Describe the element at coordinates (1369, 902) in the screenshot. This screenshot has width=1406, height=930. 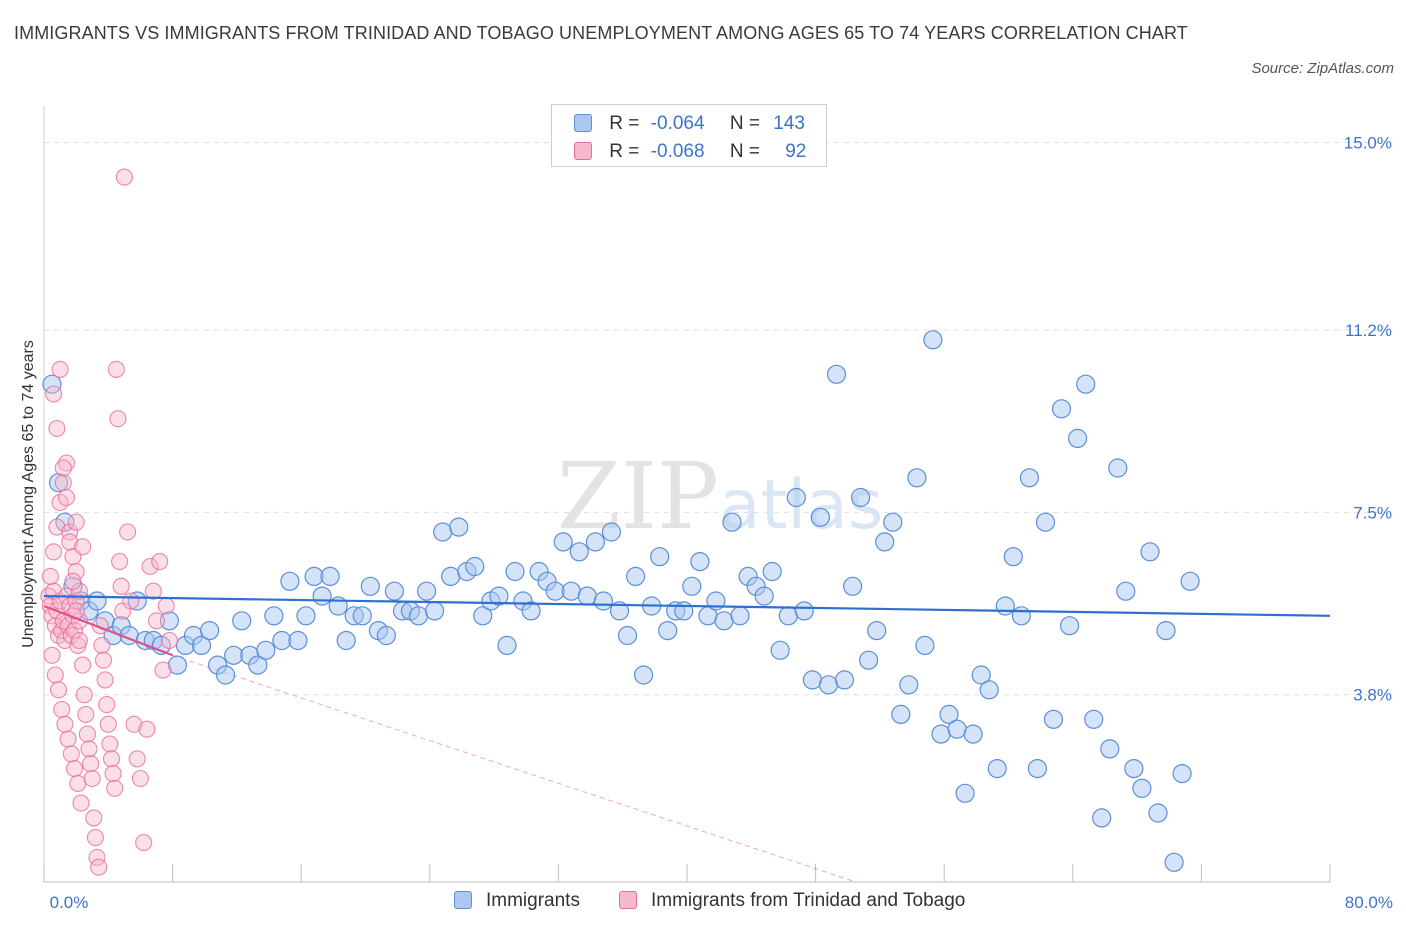
I see `x-tick-label: 80.0%` at that location.